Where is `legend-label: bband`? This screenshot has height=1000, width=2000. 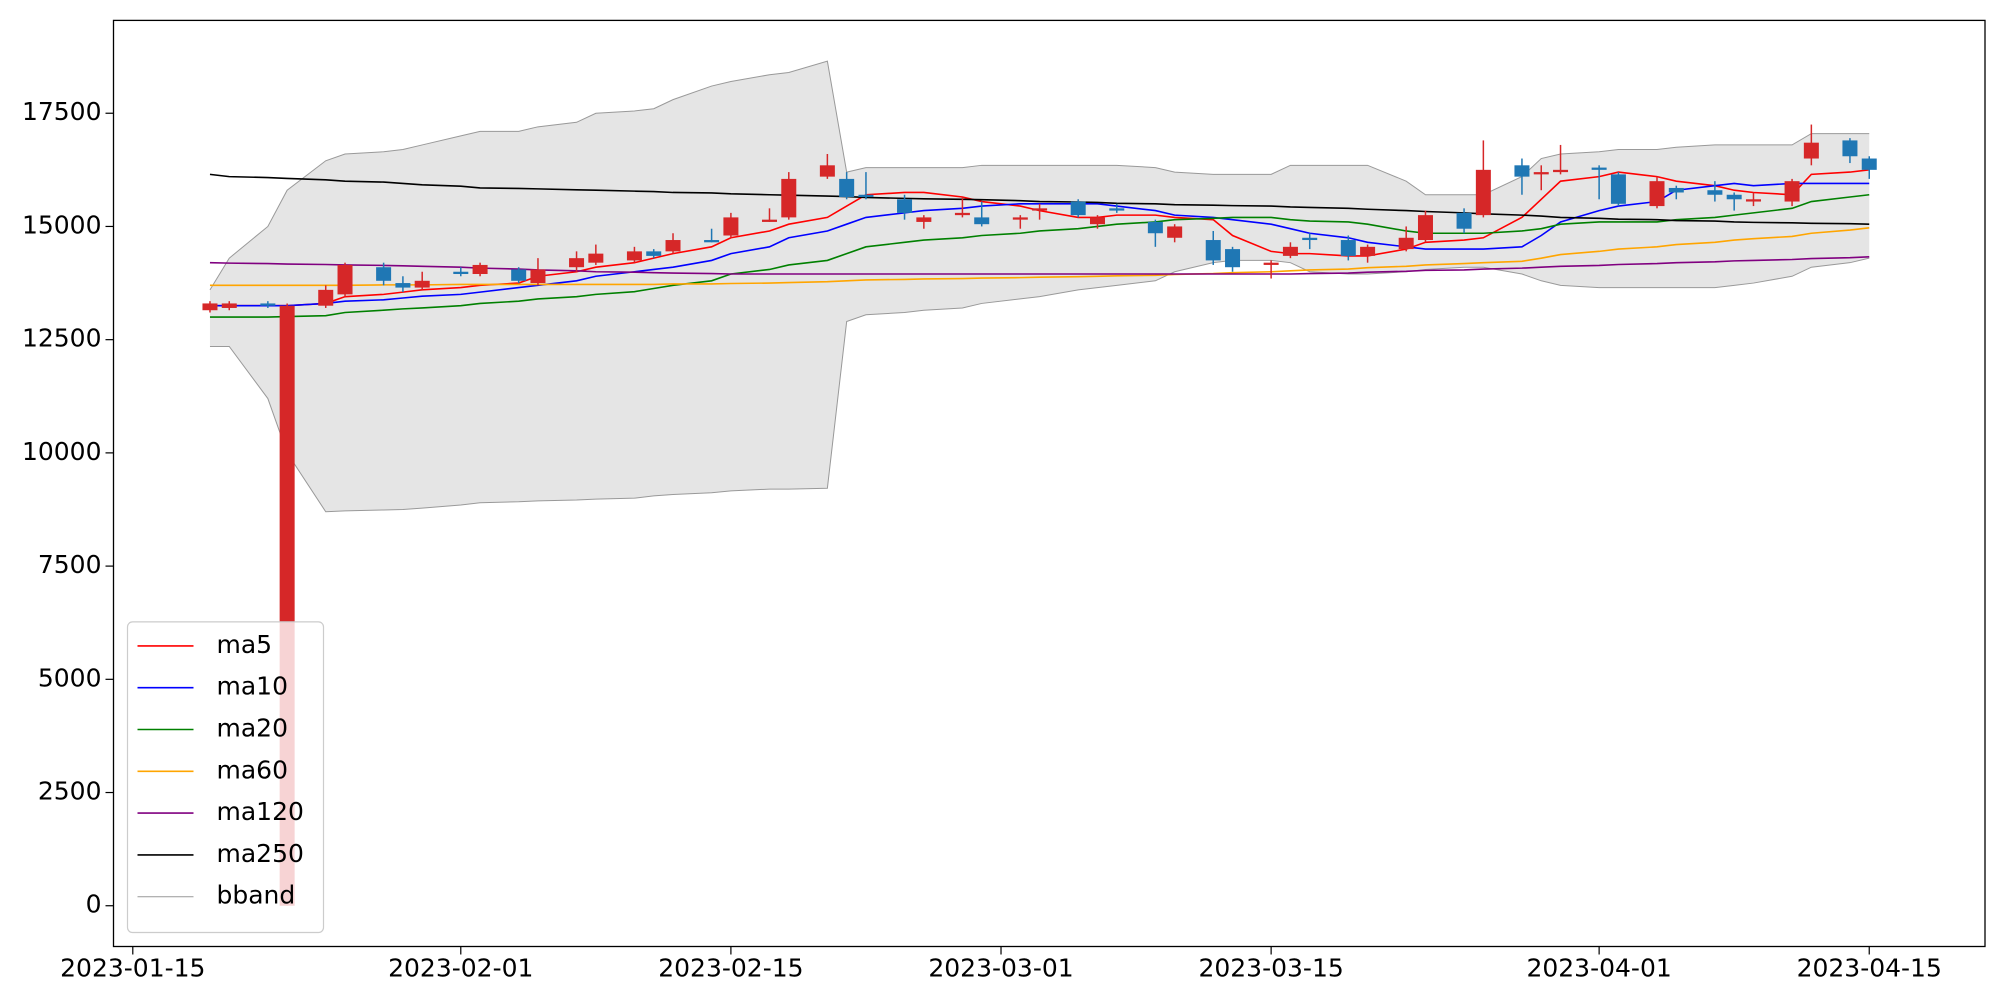
legend-label: bband is located at coordinates (256, 895).